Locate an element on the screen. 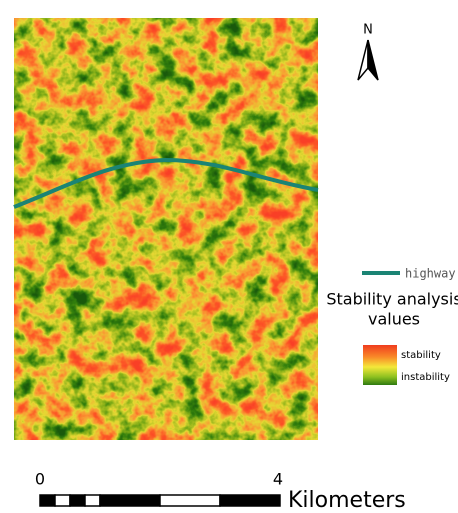  north-arrow-left is located at coordinates (363, 60).